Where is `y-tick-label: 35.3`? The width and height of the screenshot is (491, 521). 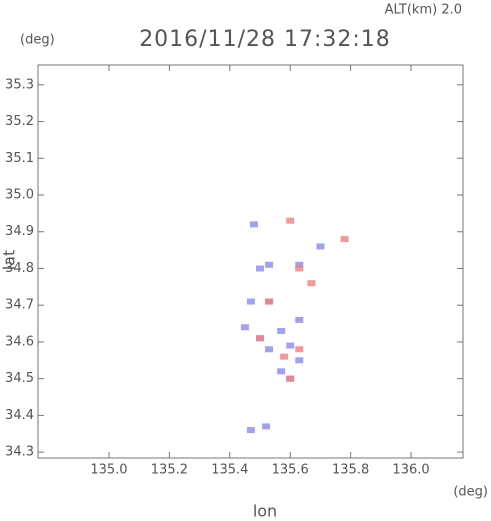 y-tick-label: 35.3 is located at coordinates (19, 84).